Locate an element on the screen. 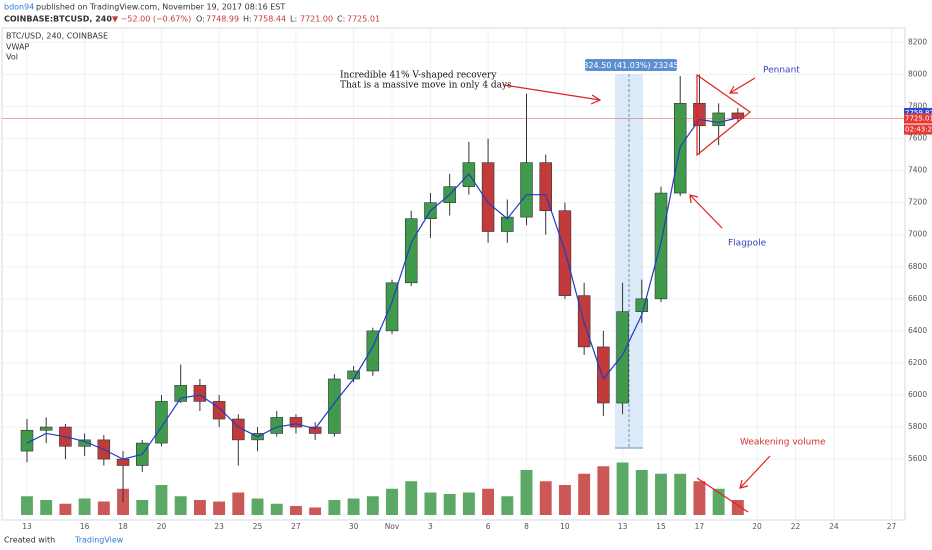 The image size is (932, 550). measure-label: 2324.50 (41.03%) 232450 is located at coordinates (630, 65).